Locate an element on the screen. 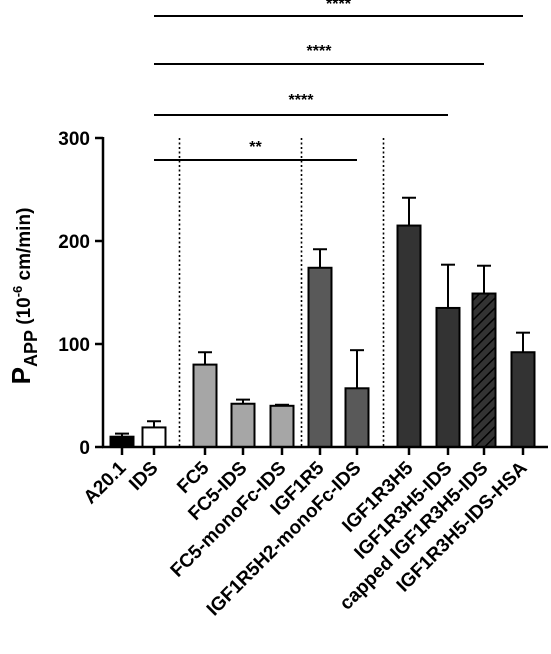  y-axis-label-unit: cm/min) is located at coordinates (24, 247).